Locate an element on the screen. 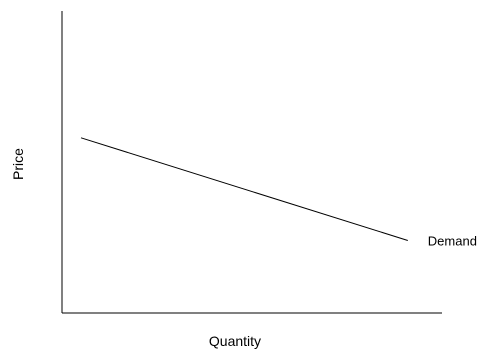 The width and height of the screenshot is (488, 351). demand-series-label: Demand is located at coordinates (452, 241).